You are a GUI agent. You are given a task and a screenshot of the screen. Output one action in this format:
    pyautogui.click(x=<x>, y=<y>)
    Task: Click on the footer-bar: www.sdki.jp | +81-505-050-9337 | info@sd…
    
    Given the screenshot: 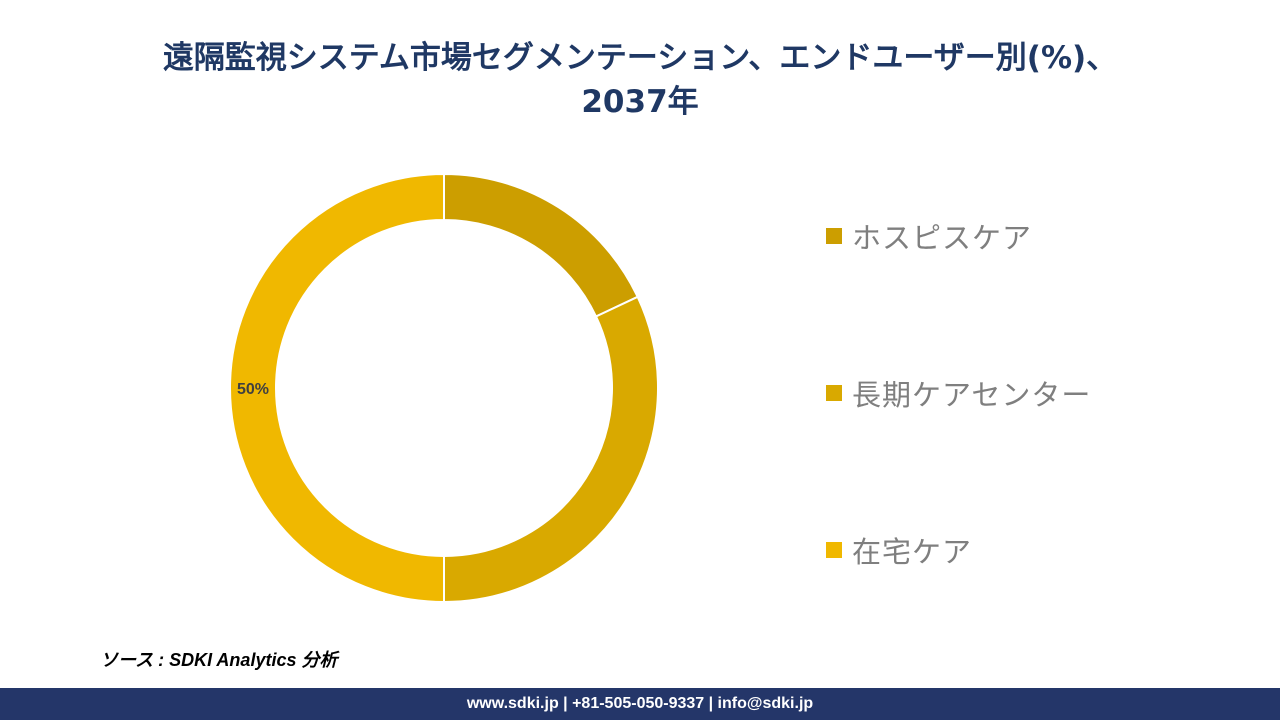 What is the action you would take?
    pyautogui.click(x=640, y=704)
    